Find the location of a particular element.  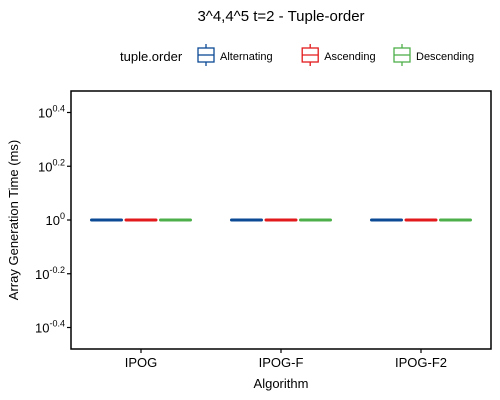

y-tick-label: 100.4 is located at coordinates (51, 112).